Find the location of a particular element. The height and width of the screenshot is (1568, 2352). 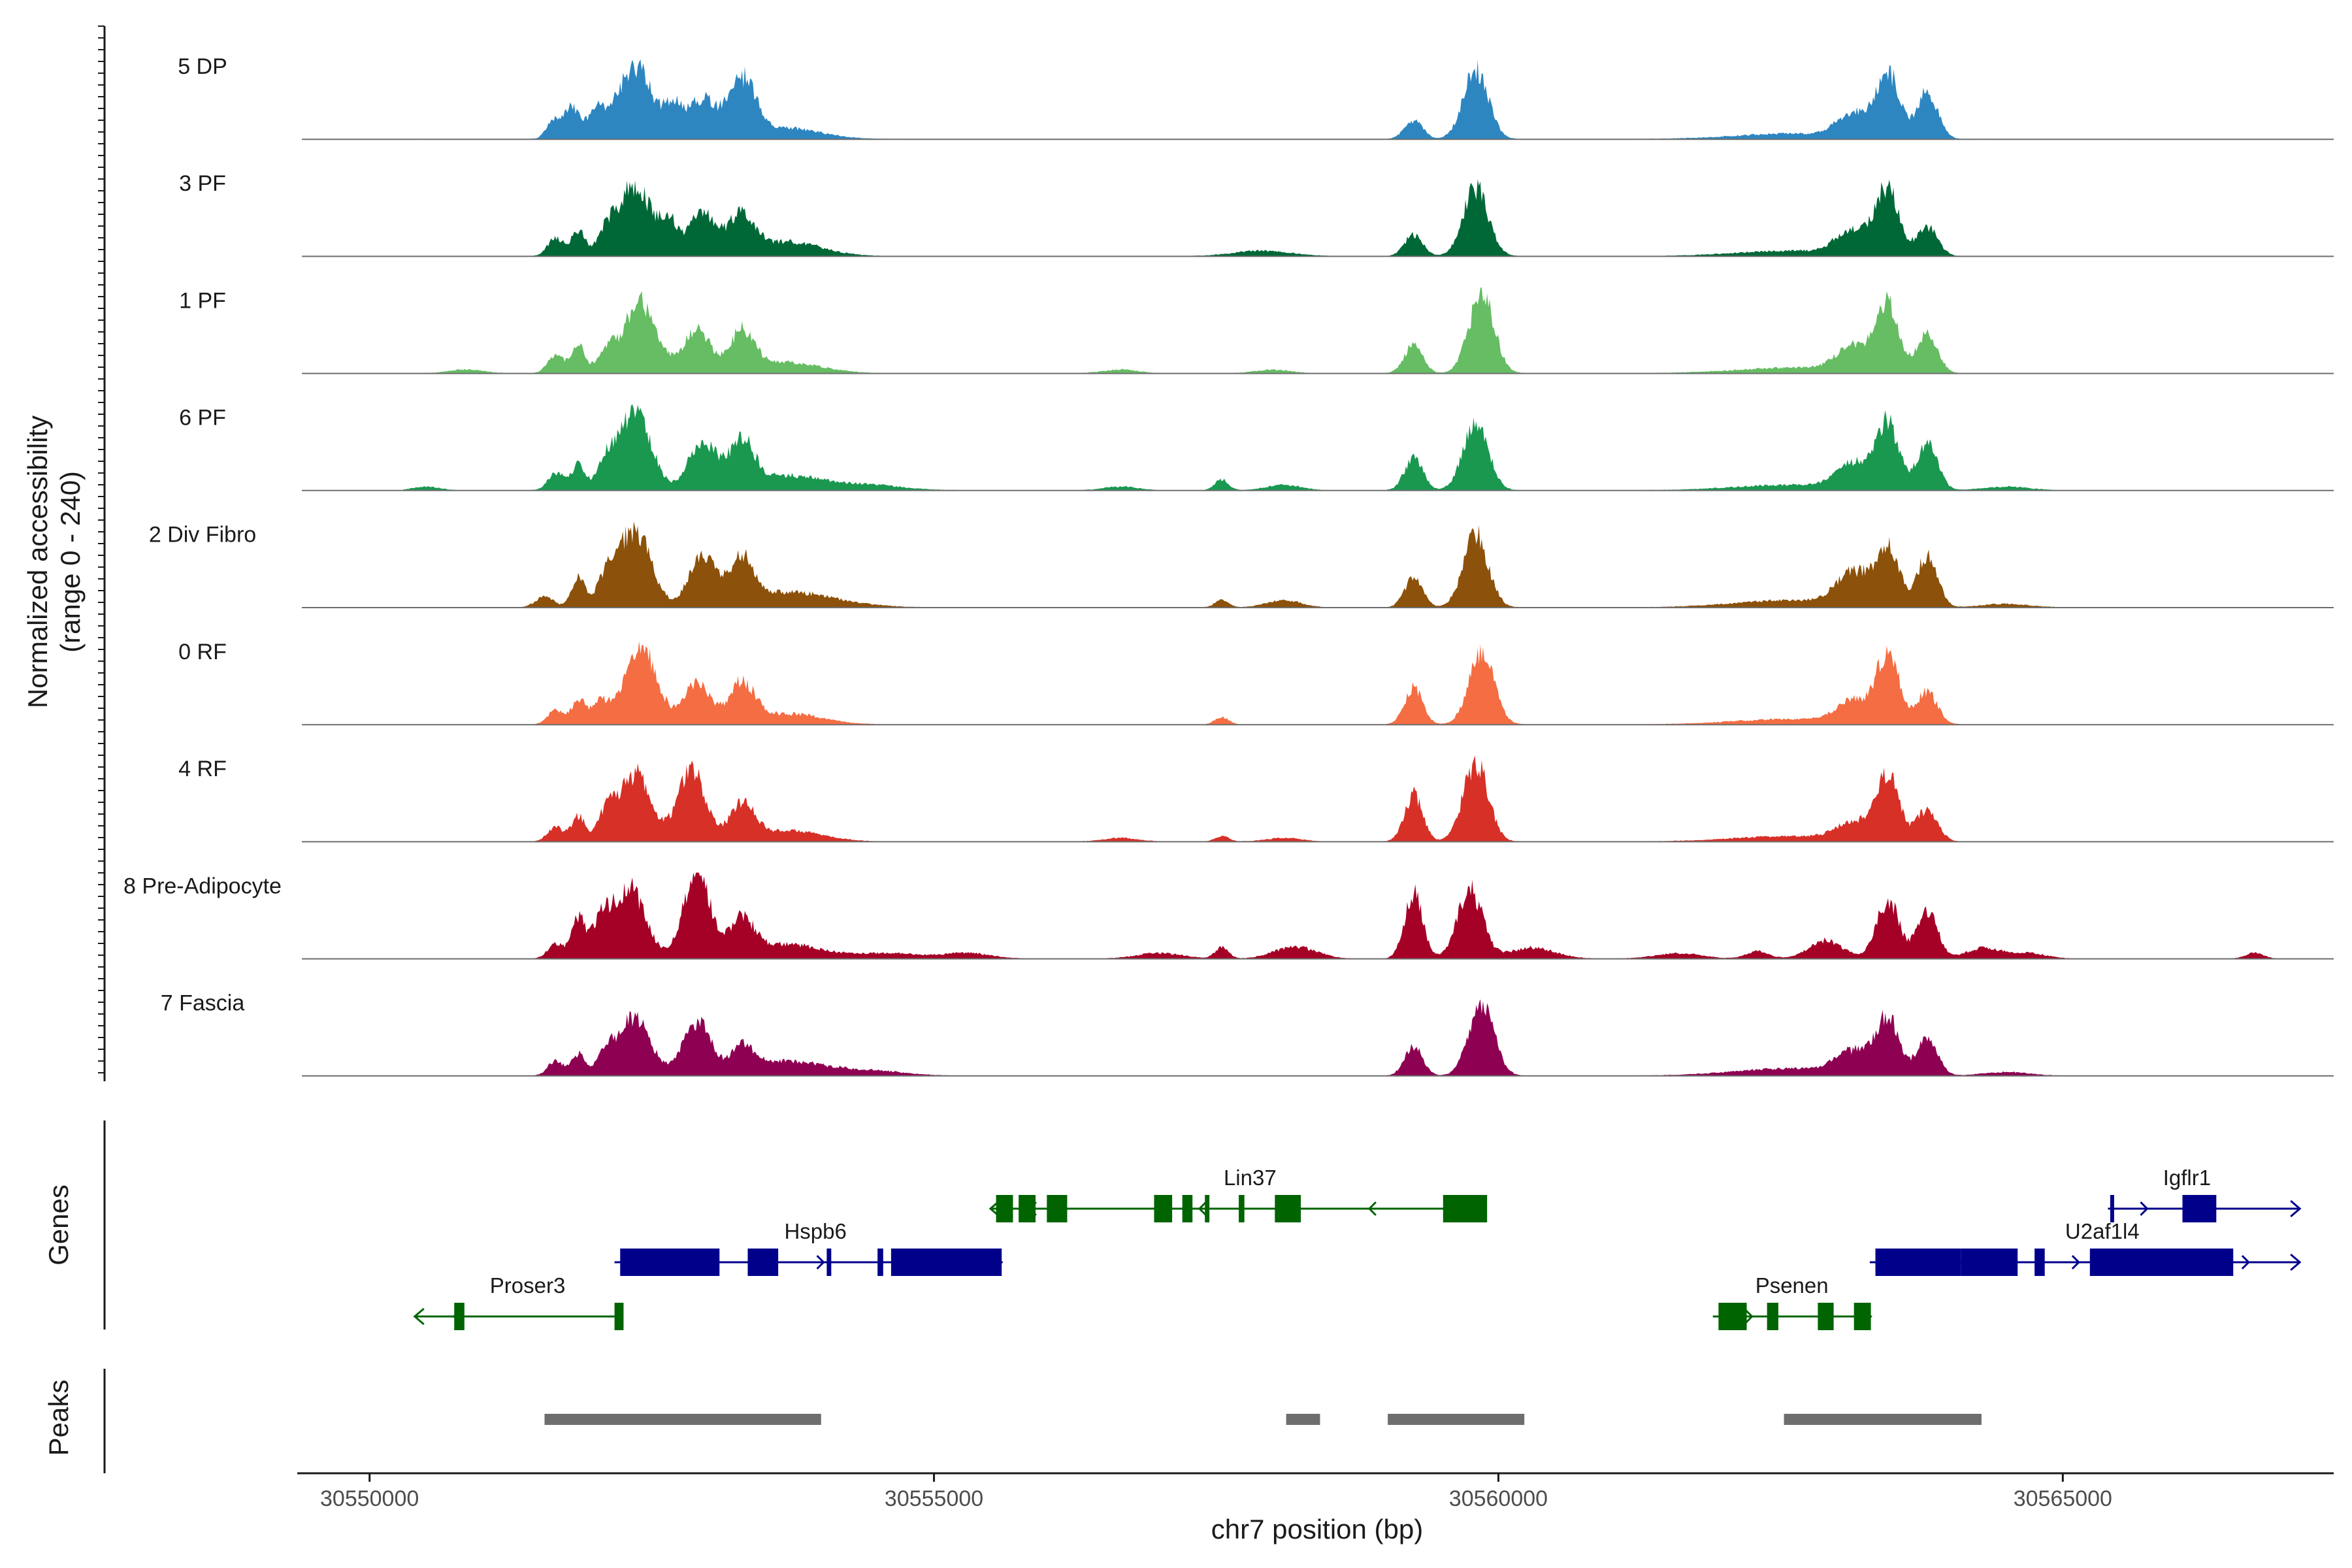

gene-label: Psenen is located at coordinates (1792, 1285).